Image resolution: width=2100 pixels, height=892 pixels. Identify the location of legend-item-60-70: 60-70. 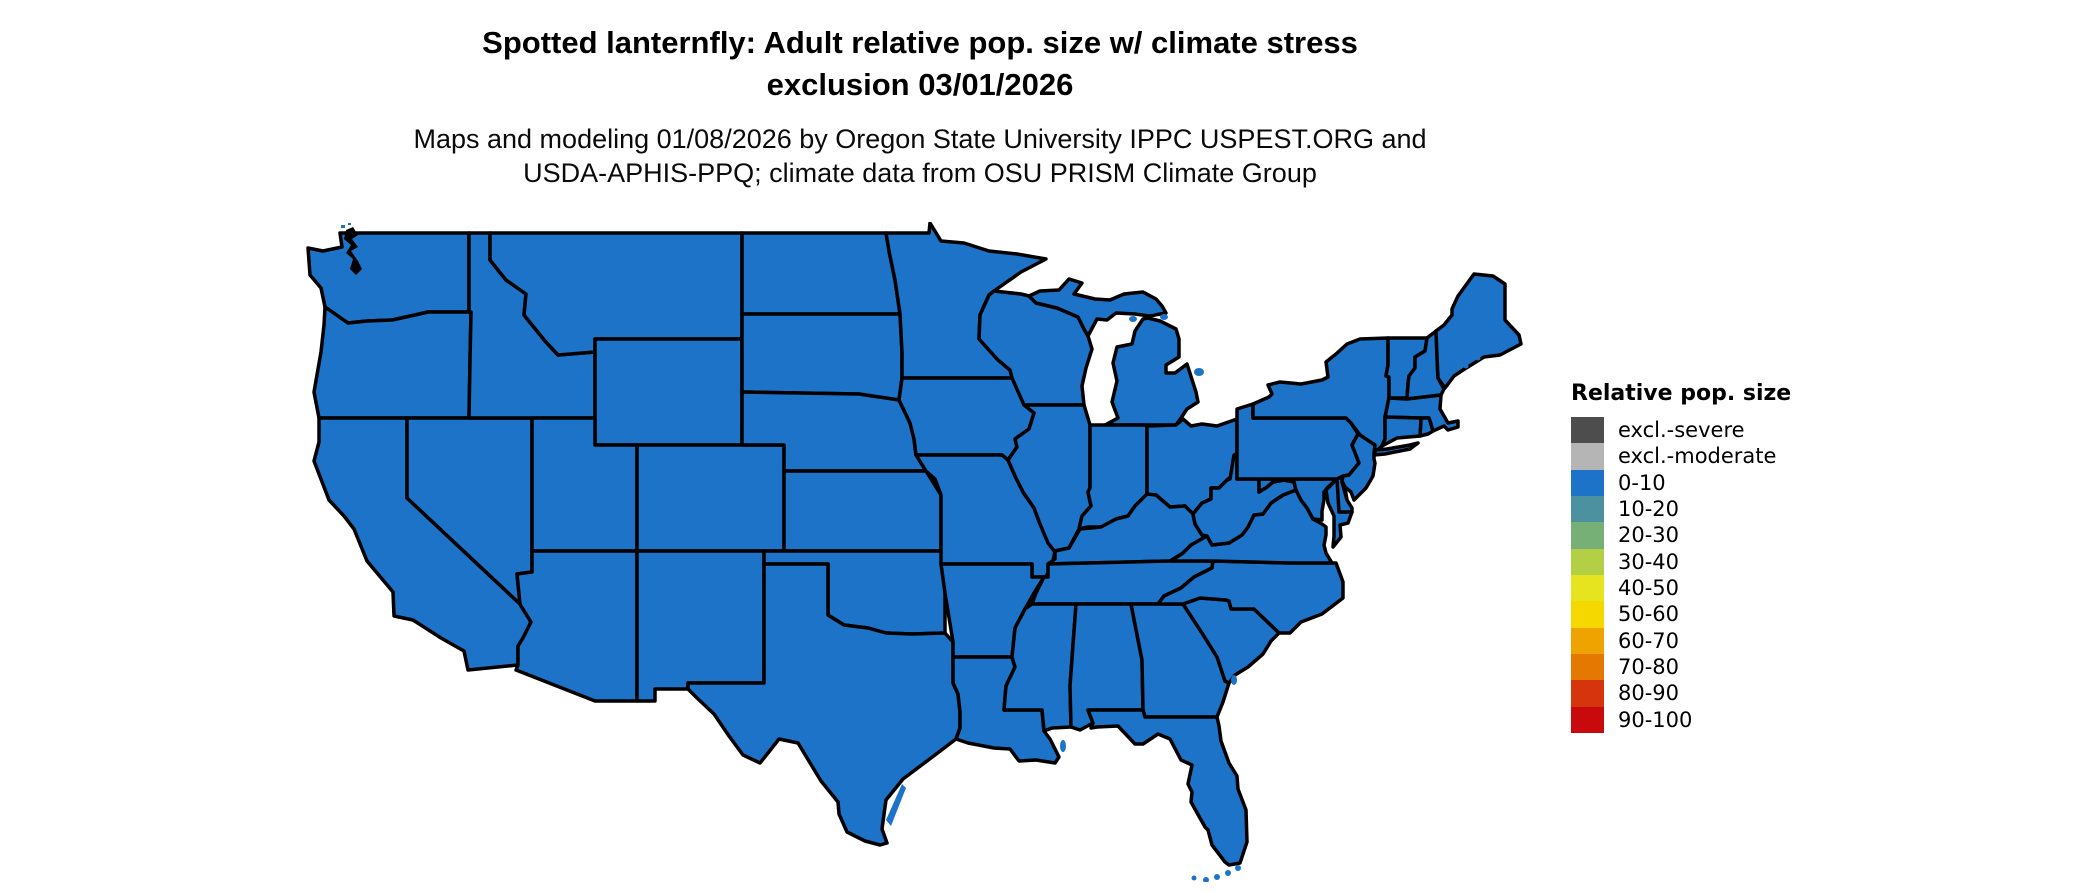
(1681, 640).